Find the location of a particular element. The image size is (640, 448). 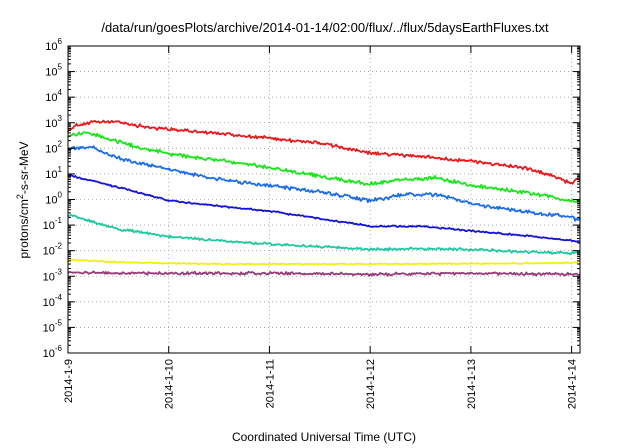

y-tick-label: 10⁻¹ is located at coordinates (53, 224).